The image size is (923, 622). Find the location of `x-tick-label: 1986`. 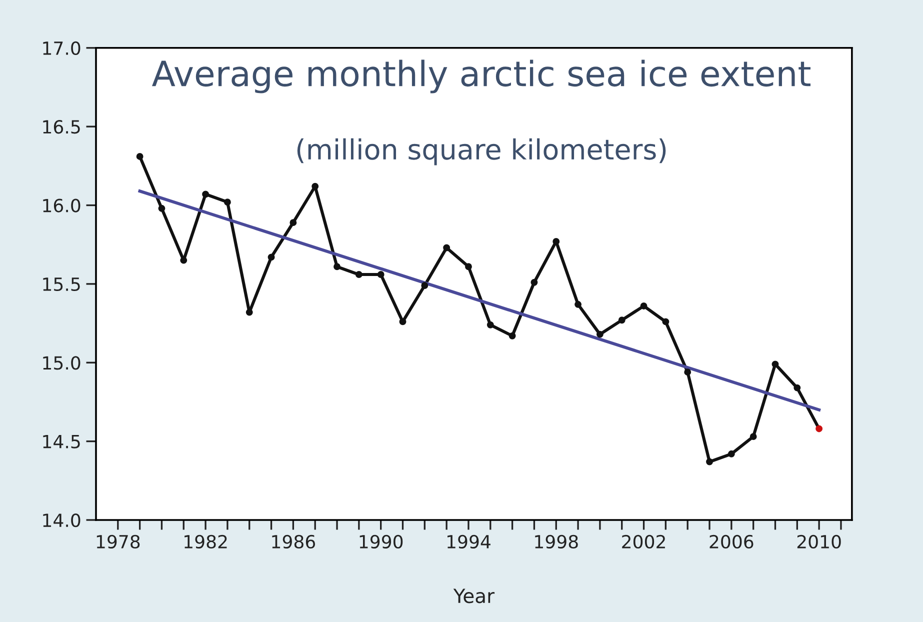

x-tick-label: 1986 is located at coordinates (294, 541).